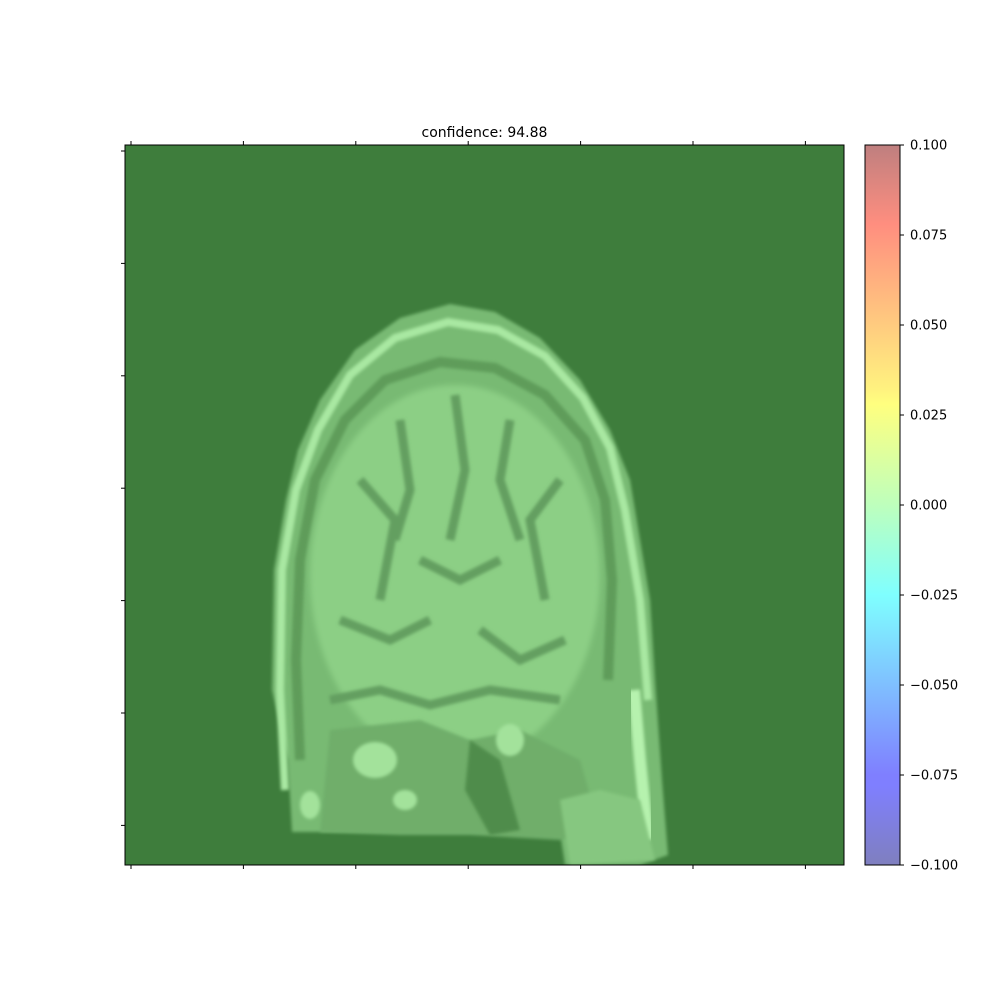  What do you see at coordinates (123, 488) in the screenshot?
I see `y-axis-ticks` at bounding box center [123, 488].